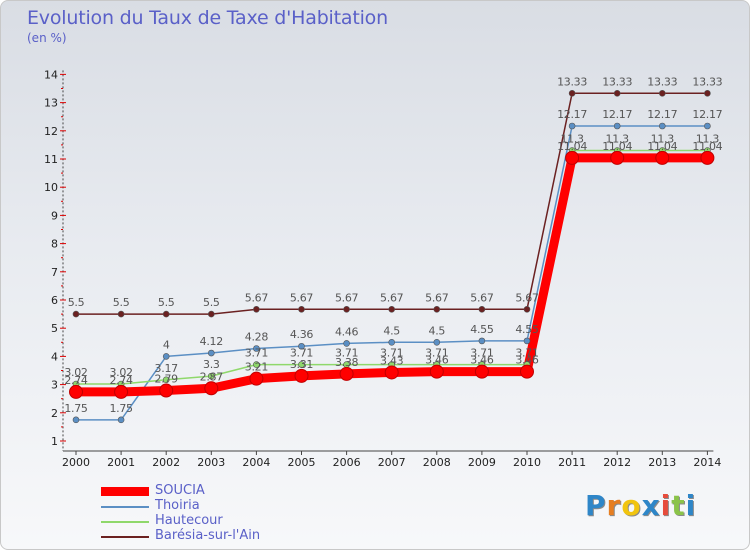 This screenshot has width=750, height=550. What do you see at coordinates (392, 462) in the screenshot?
I see `x-tick-label: 2007` at bounding box center [392, 462].